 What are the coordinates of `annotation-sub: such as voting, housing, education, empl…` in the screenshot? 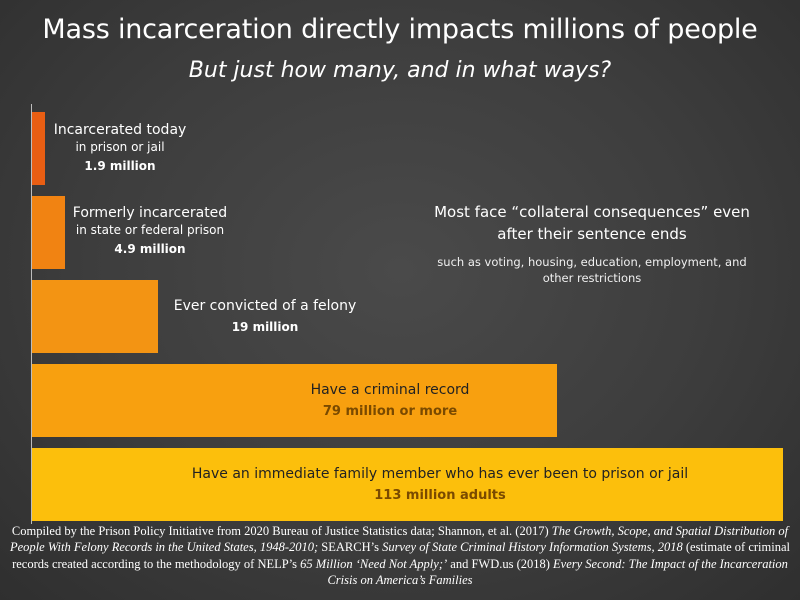 It's located at (592, 270).